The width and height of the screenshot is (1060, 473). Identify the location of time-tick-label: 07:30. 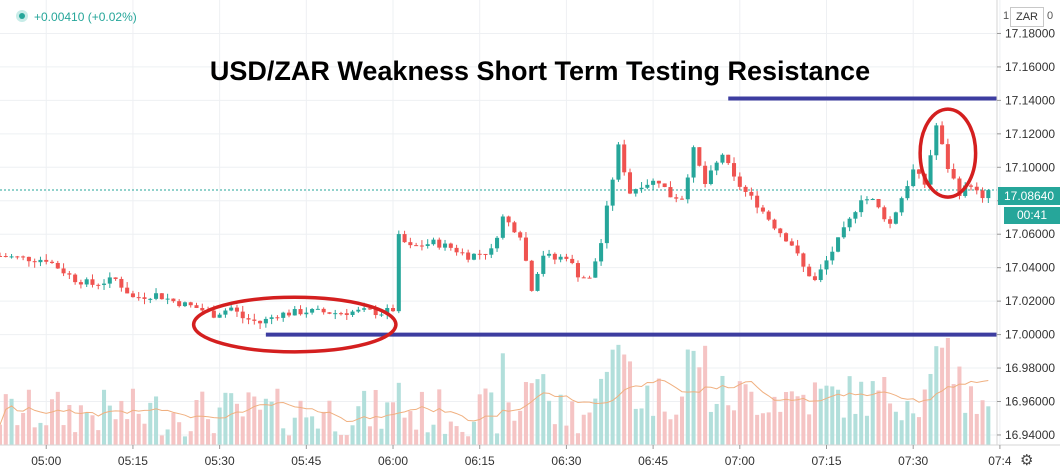
(913, 461).